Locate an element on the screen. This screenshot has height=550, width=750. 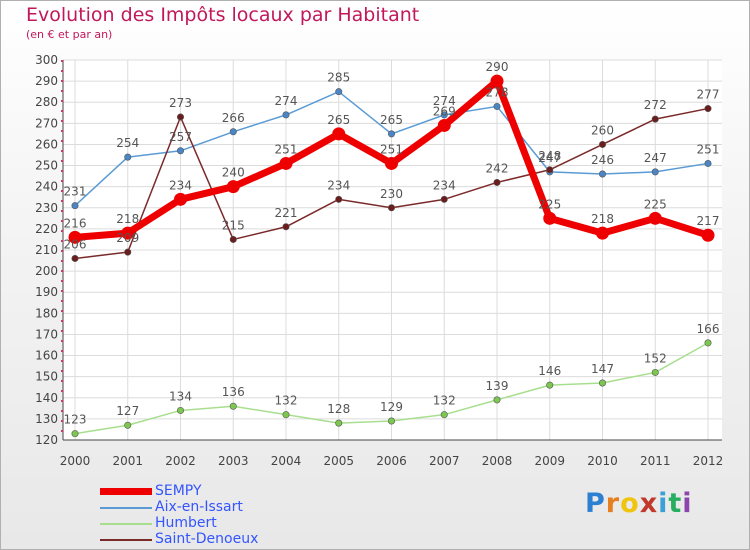
y-tick-label: 280 is located at coordinates (46, 102).